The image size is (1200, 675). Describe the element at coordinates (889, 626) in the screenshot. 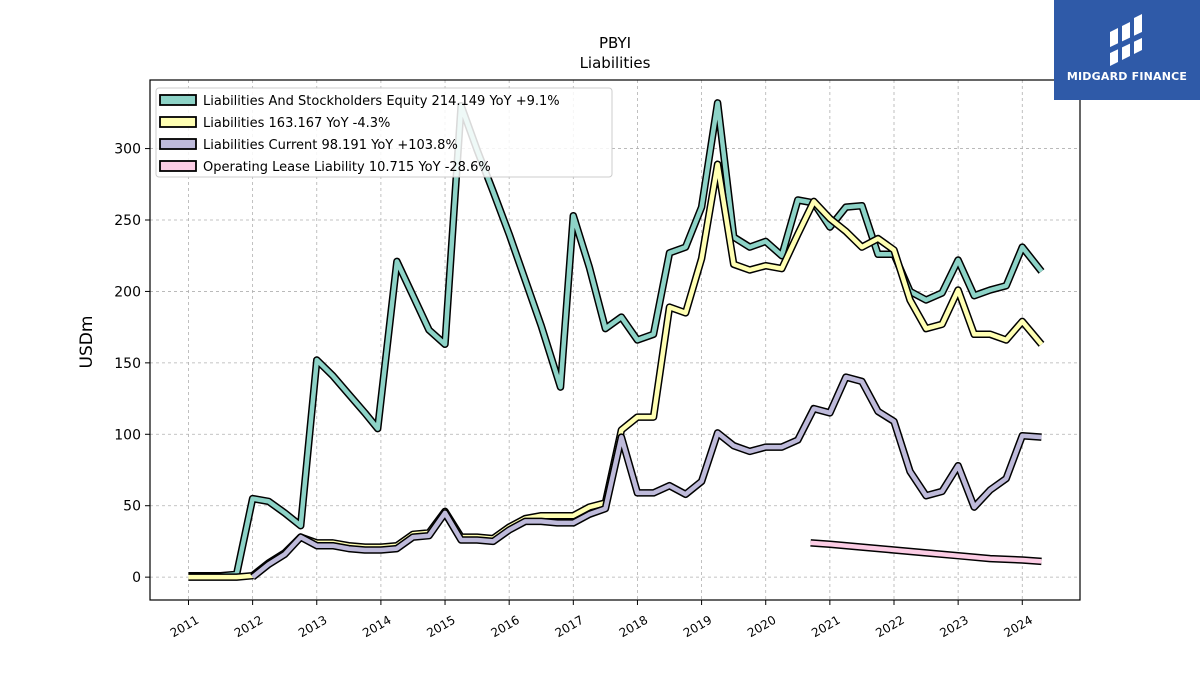

I see `x-tick-label: 2022` at that location.